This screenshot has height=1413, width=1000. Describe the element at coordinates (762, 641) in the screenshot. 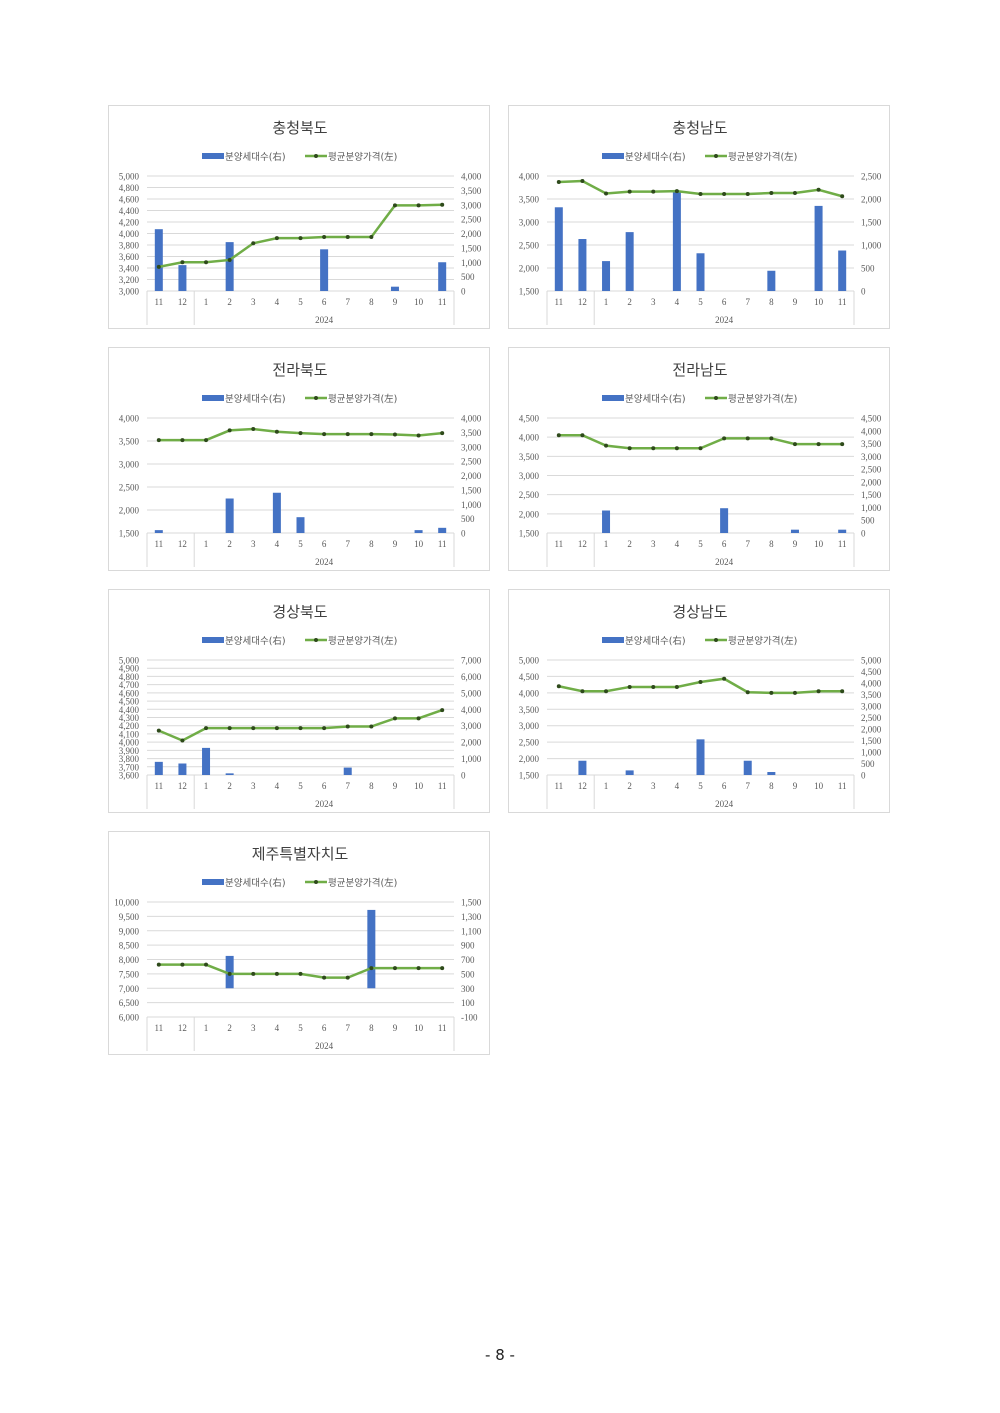

I see `legend-line-label: 평균분양가격(左)` at that location.